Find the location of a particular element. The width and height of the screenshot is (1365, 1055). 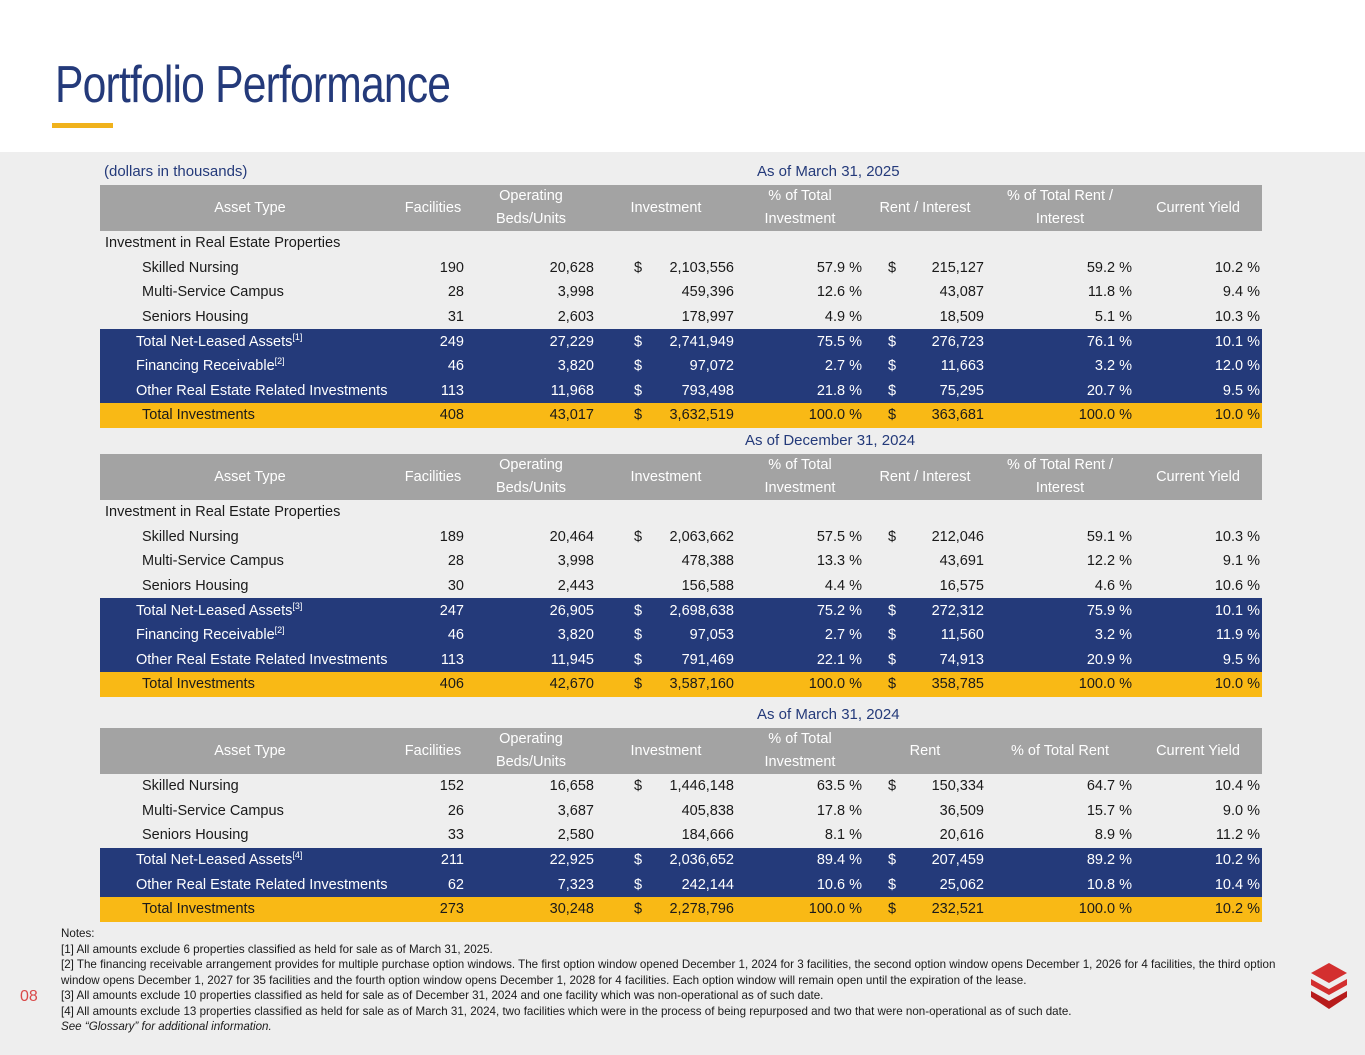

pct-rent-cell: 64.7 % is located at coordinates (1109, 786).